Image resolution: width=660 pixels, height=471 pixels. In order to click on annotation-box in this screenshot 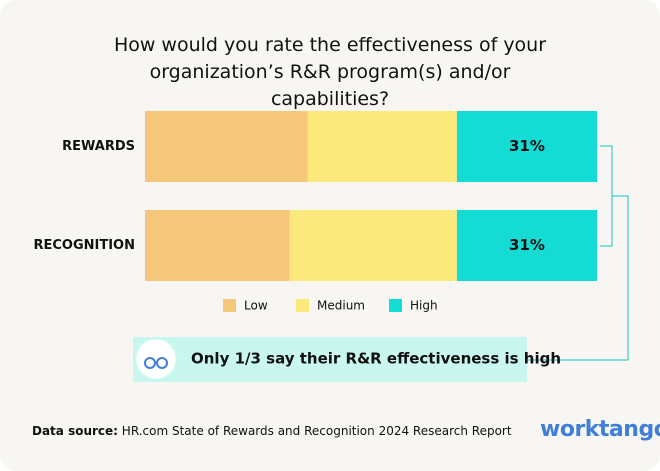, I will do `click(330, 359)`.